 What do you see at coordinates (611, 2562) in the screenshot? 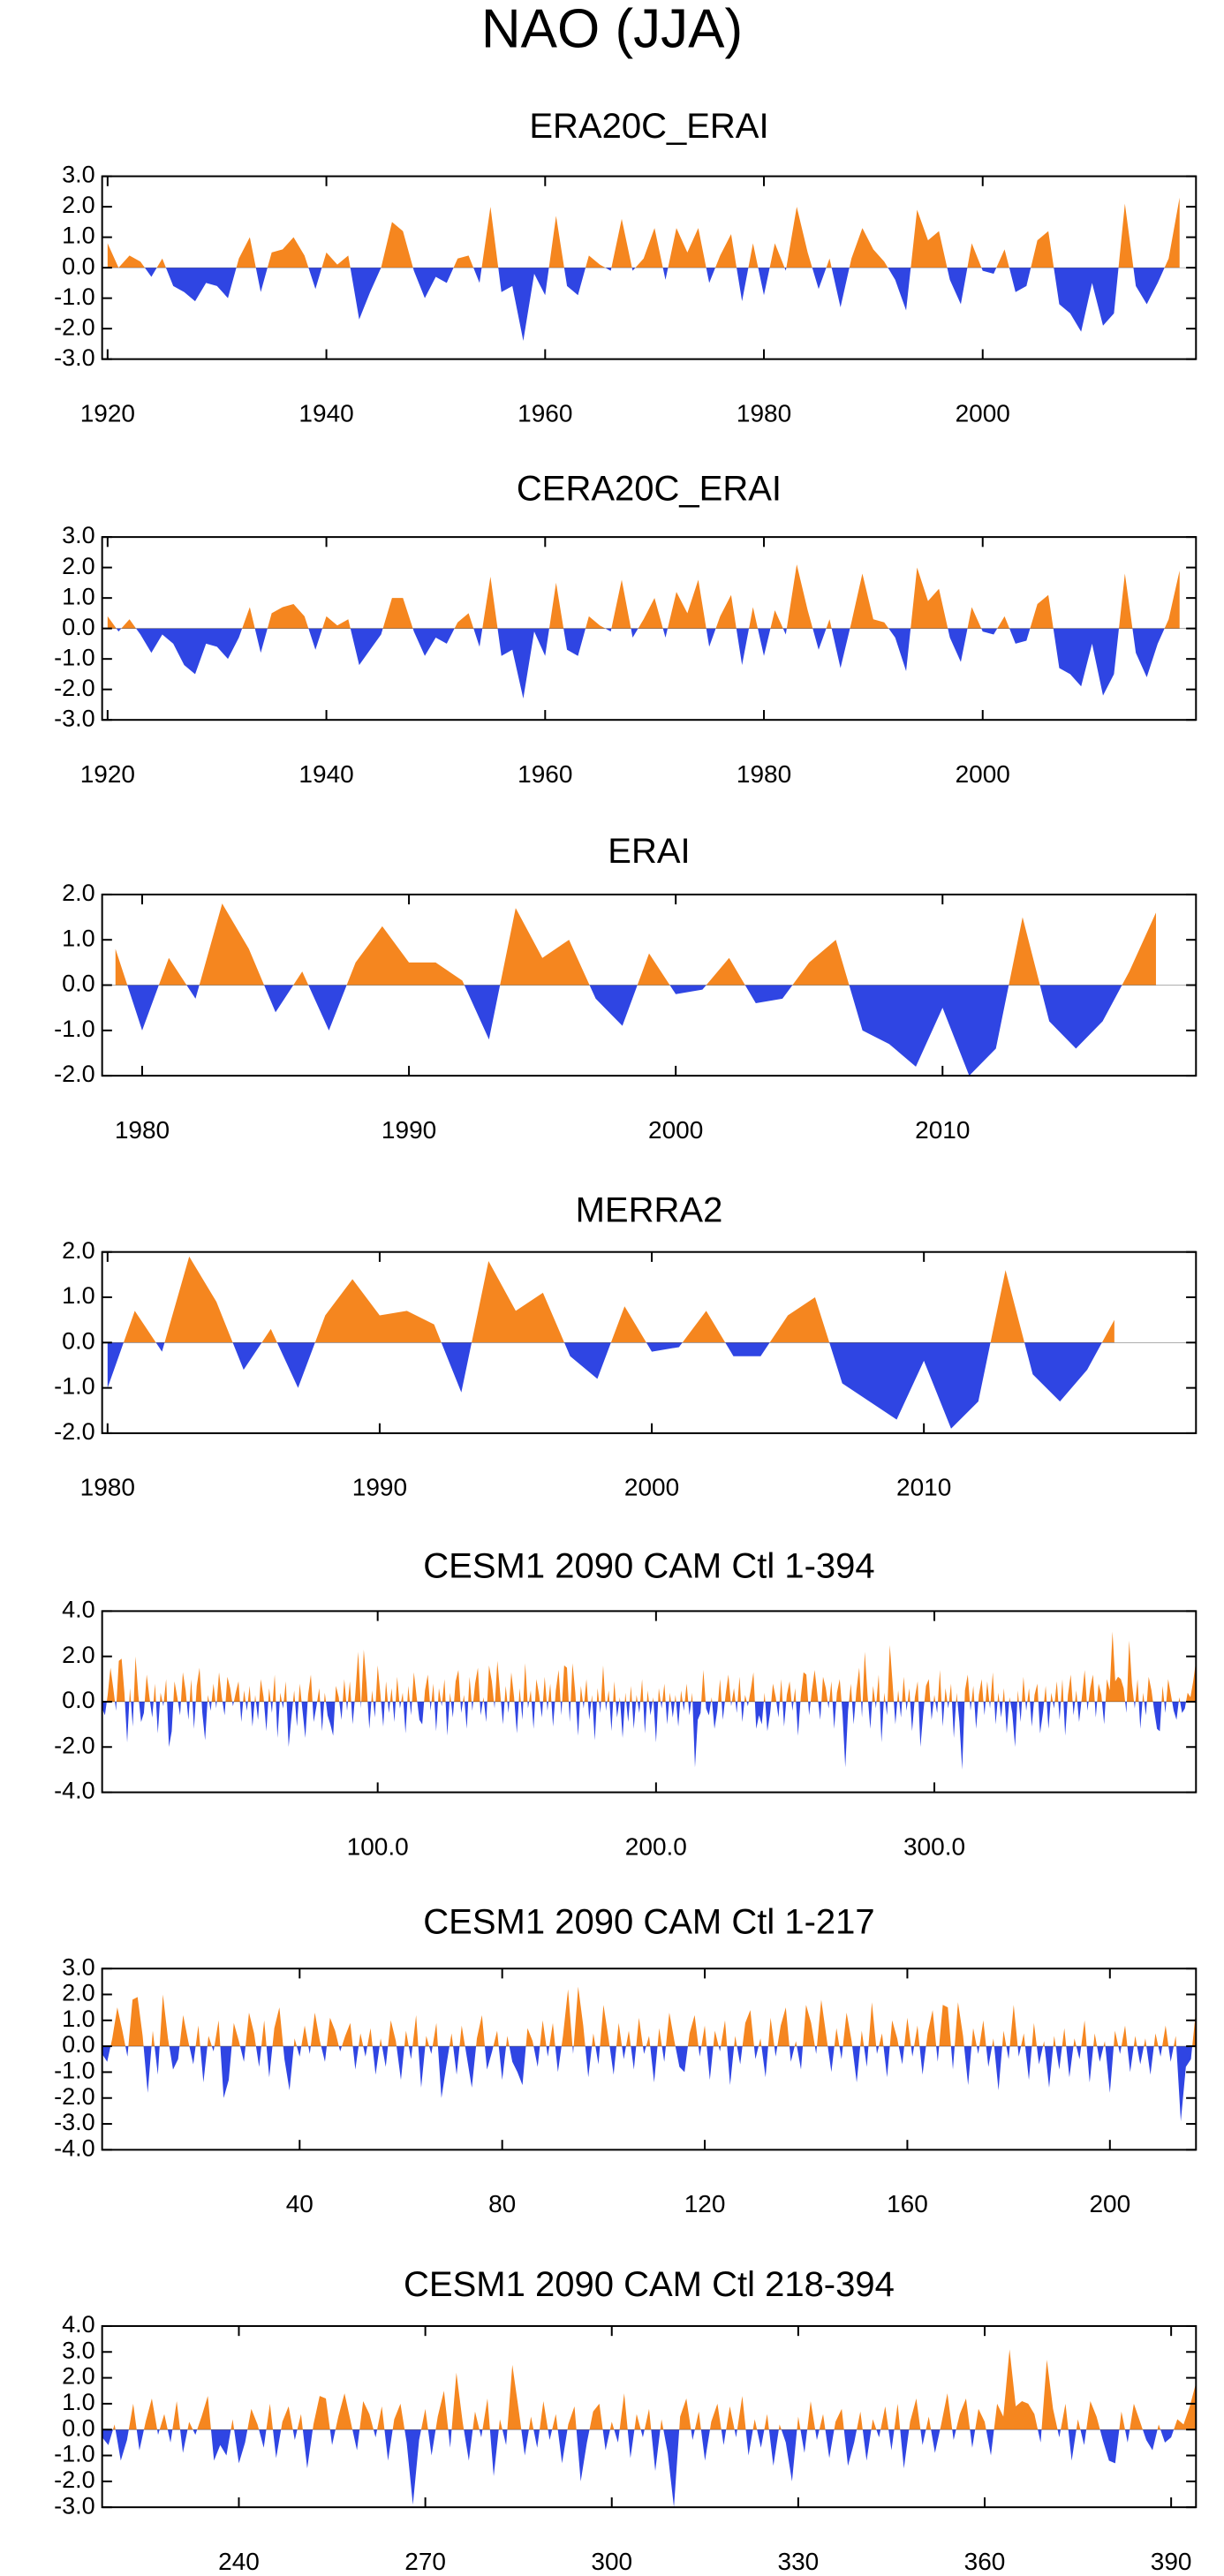
I see `x-tick-label: 300` at bounding box center [611, 2562].